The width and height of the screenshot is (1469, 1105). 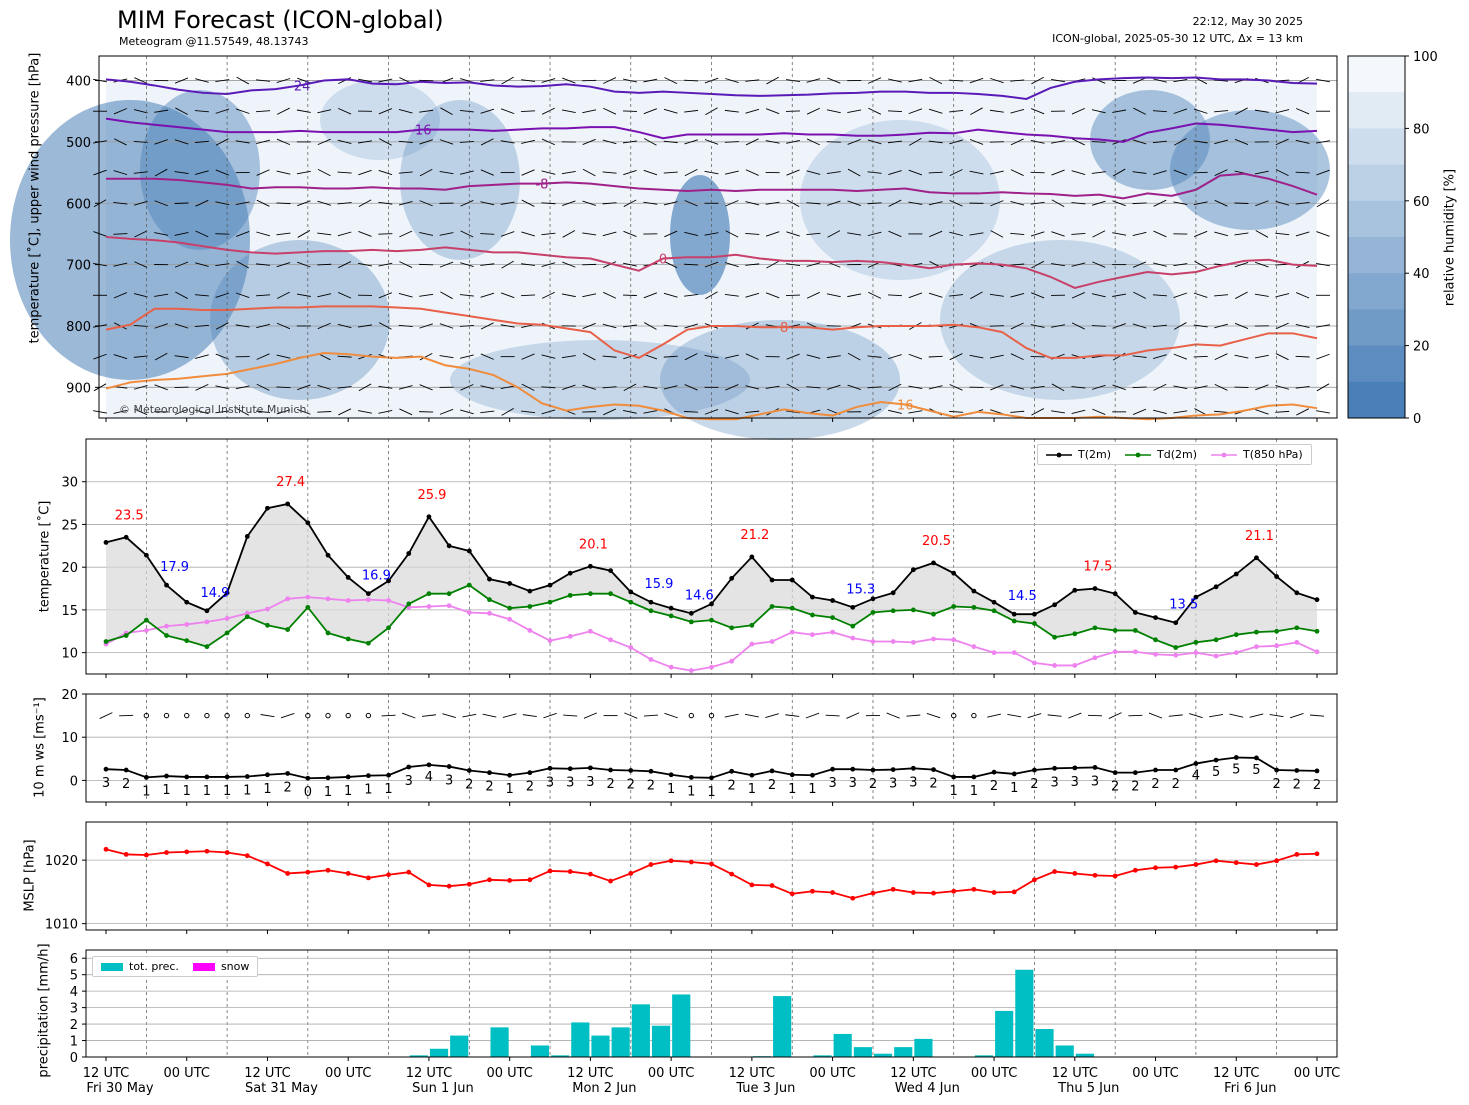 What do you see at coordinates (860, 589) in the screenshot?
I see `extremum-label: 15.3` at bounding box center [860, 589].